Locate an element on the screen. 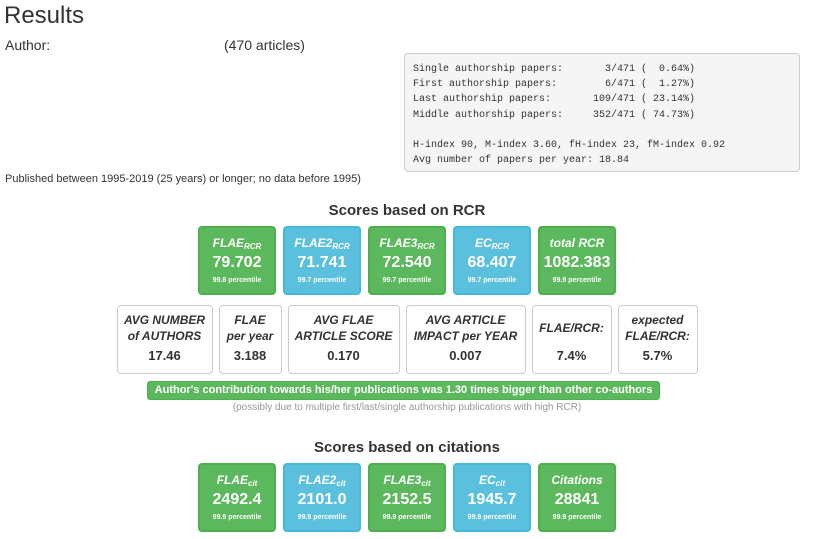 This screenshot has height=539, width=814. score-card-flae2-cit: FLAE2cit 2101.0 99.9 percentile is located at coordinates (322, 497).